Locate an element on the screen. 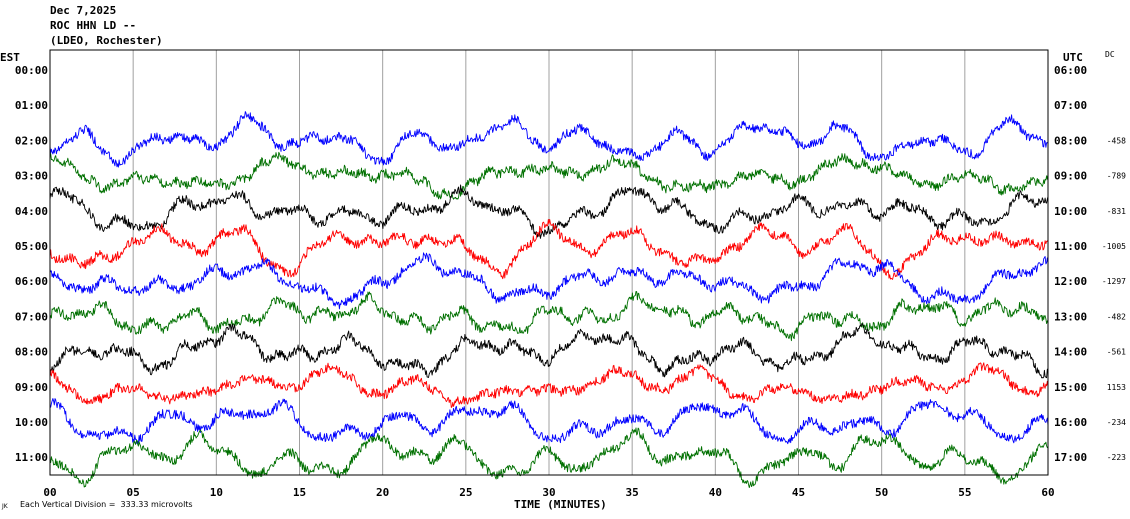  x-tick-label: 10 is located at coordinates (216, 492).